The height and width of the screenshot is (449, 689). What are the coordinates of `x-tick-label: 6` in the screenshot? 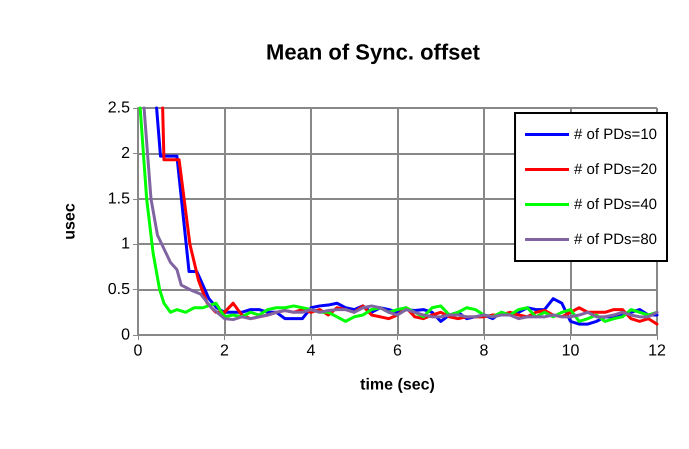 It's located at (397, 351).